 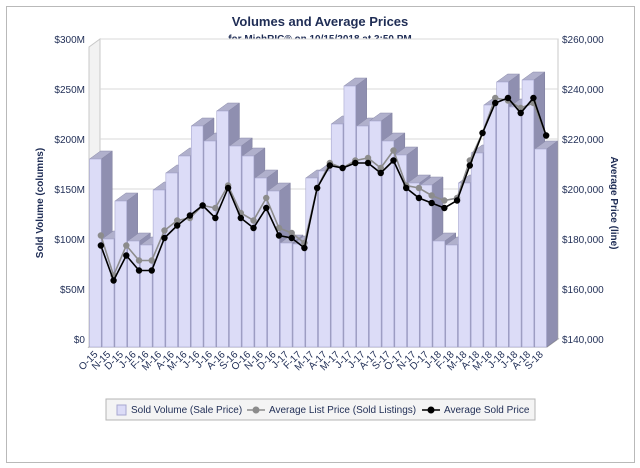 What do you see at coordinates (121, 410) in the screenshot?
I see `legend-bar-swatch` at bounding box center [121, 410].